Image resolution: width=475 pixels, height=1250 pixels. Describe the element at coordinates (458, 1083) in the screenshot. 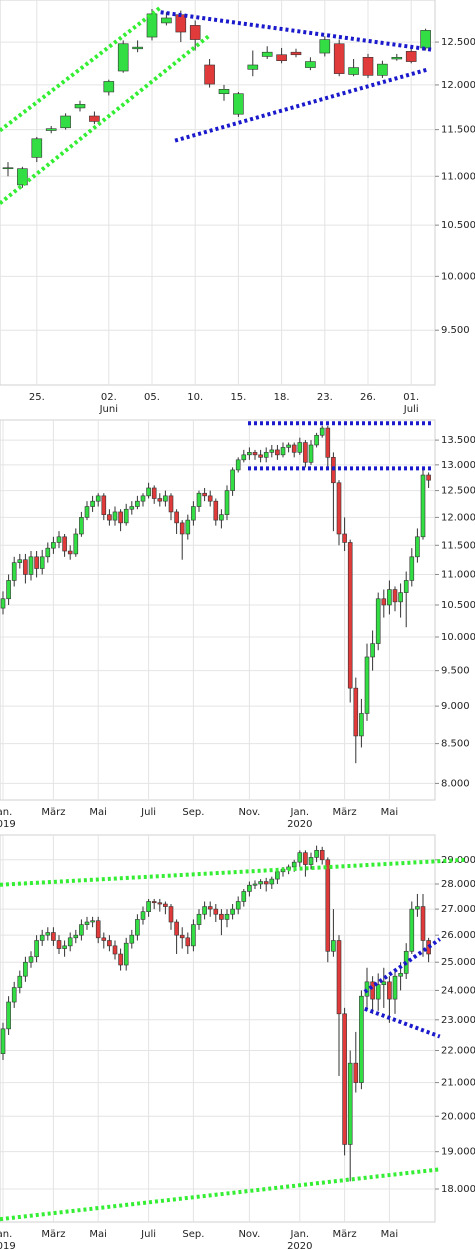

I see `y-tick-label: 21.000` at that location.